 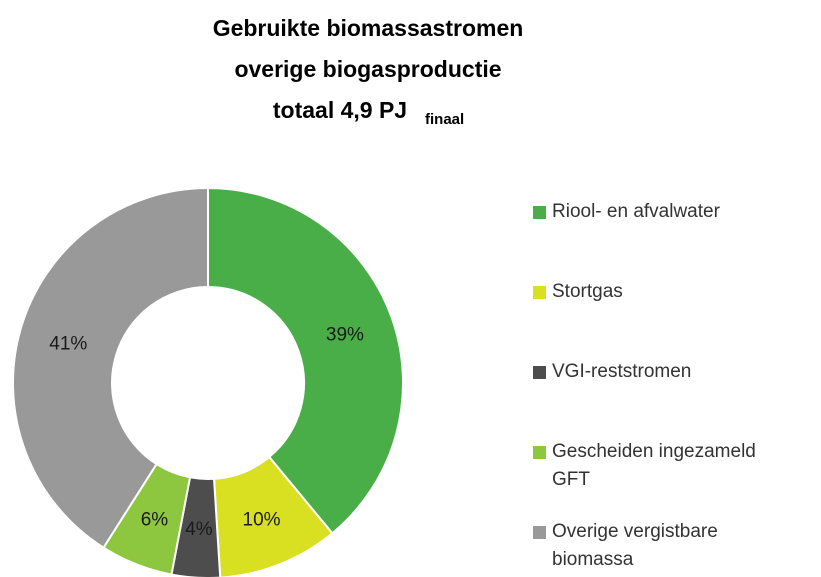 I want to click on data-label: 4%, so click(x=199, y=529).